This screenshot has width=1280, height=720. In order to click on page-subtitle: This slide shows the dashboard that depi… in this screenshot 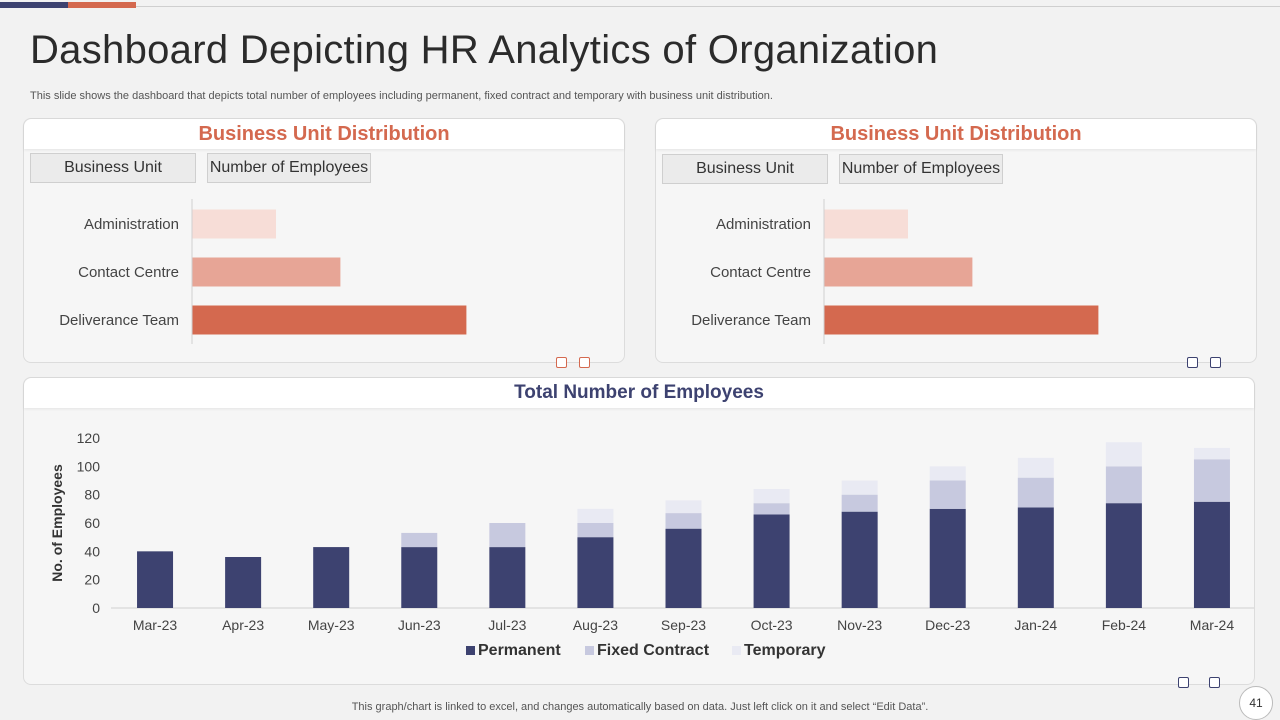, I will do `click(401, 96)`.